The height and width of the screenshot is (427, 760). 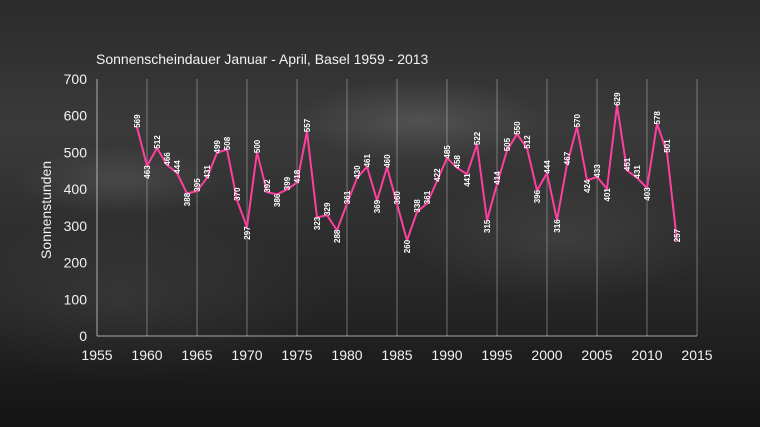 I want to click on x-tick-label-2005: 2005, so click(x=596, y=355).